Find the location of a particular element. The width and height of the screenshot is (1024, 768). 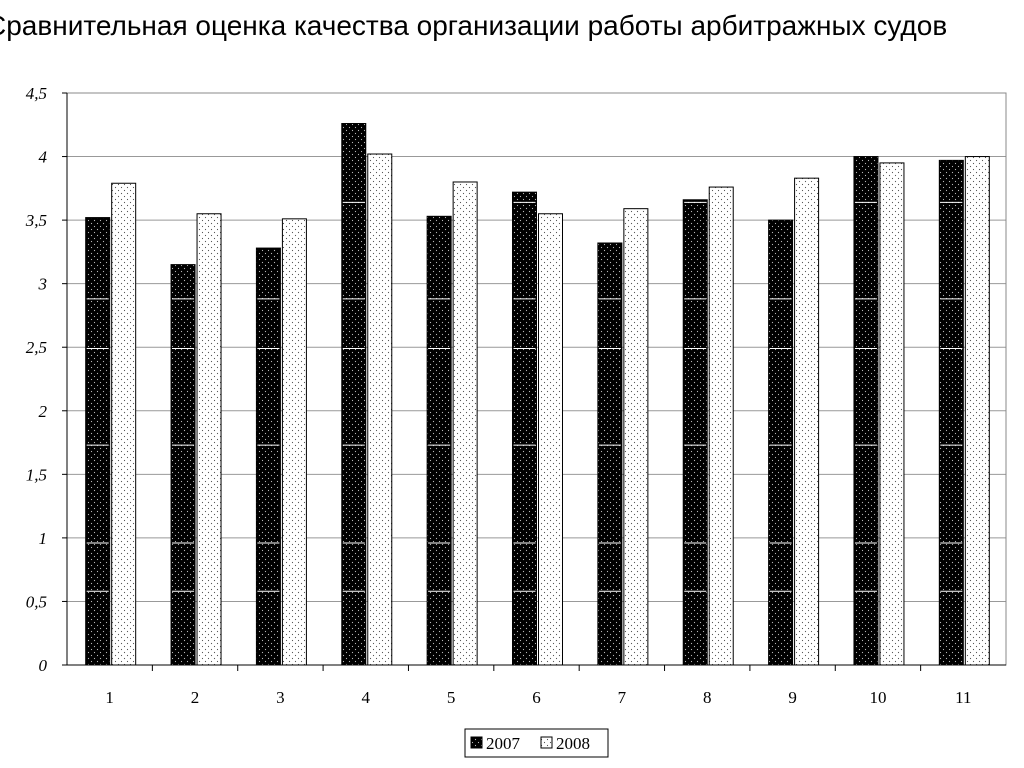

y-tick-label: 4 is located at coordinates (43, 157).